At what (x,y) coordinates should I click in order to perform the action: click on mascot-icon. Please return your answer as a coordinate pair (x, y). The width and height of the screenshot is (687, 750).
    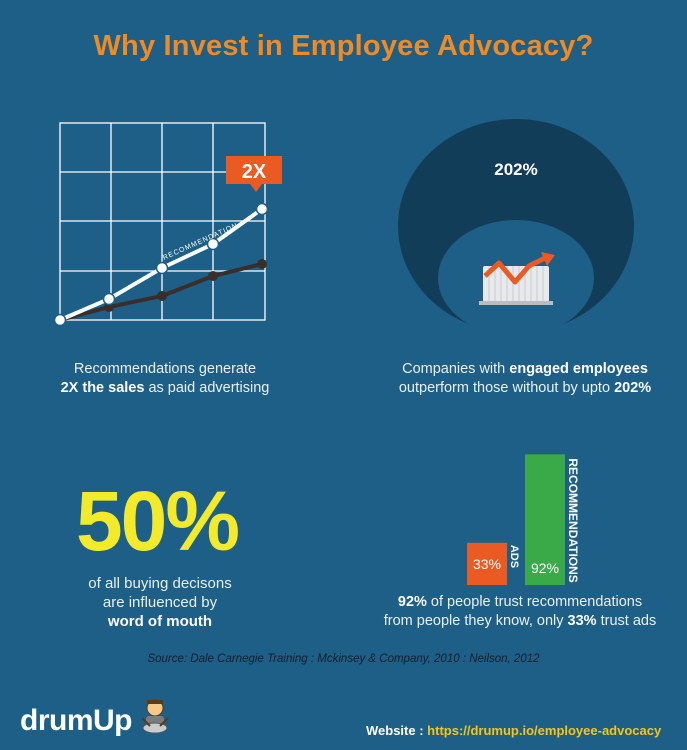
    Looking at the image, I should click on (155, 716).